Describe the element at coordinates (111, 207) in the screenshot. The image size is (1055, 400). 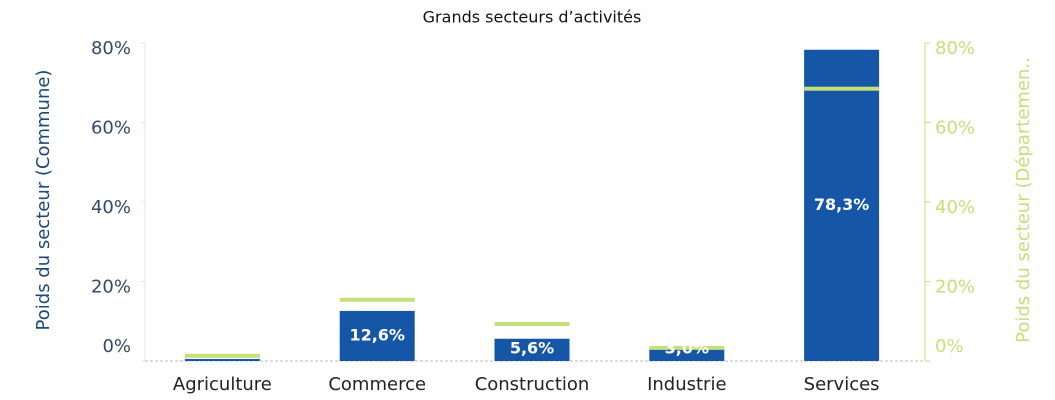
I see `y-tick-label: 40%` at that location.